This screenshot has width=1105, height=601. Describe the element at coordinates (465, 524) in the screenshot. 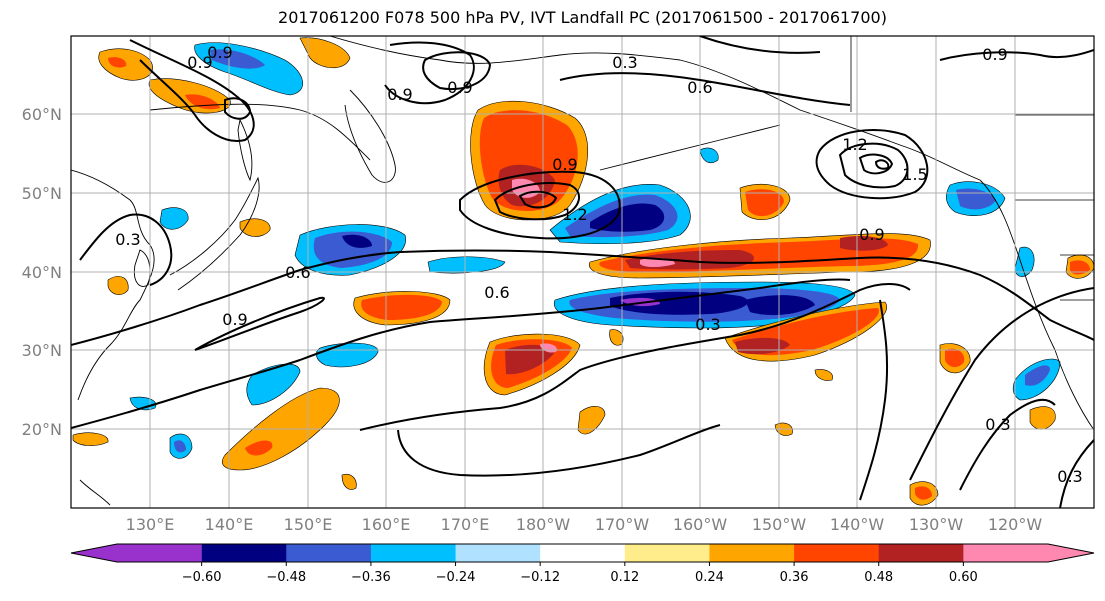

I see `lon-label: 170°E` at that location.